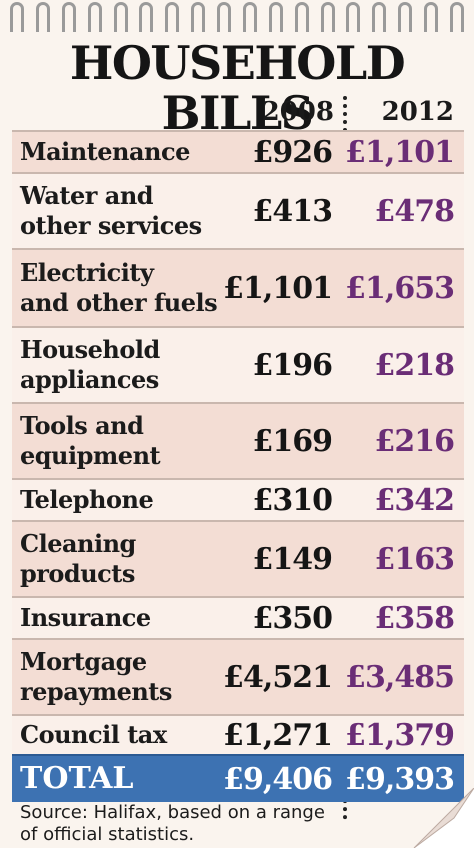  What do you see at coordinates (85, 617) in the screenshot?
I see `row-label: Insurance` at bounding box center [85, 617].